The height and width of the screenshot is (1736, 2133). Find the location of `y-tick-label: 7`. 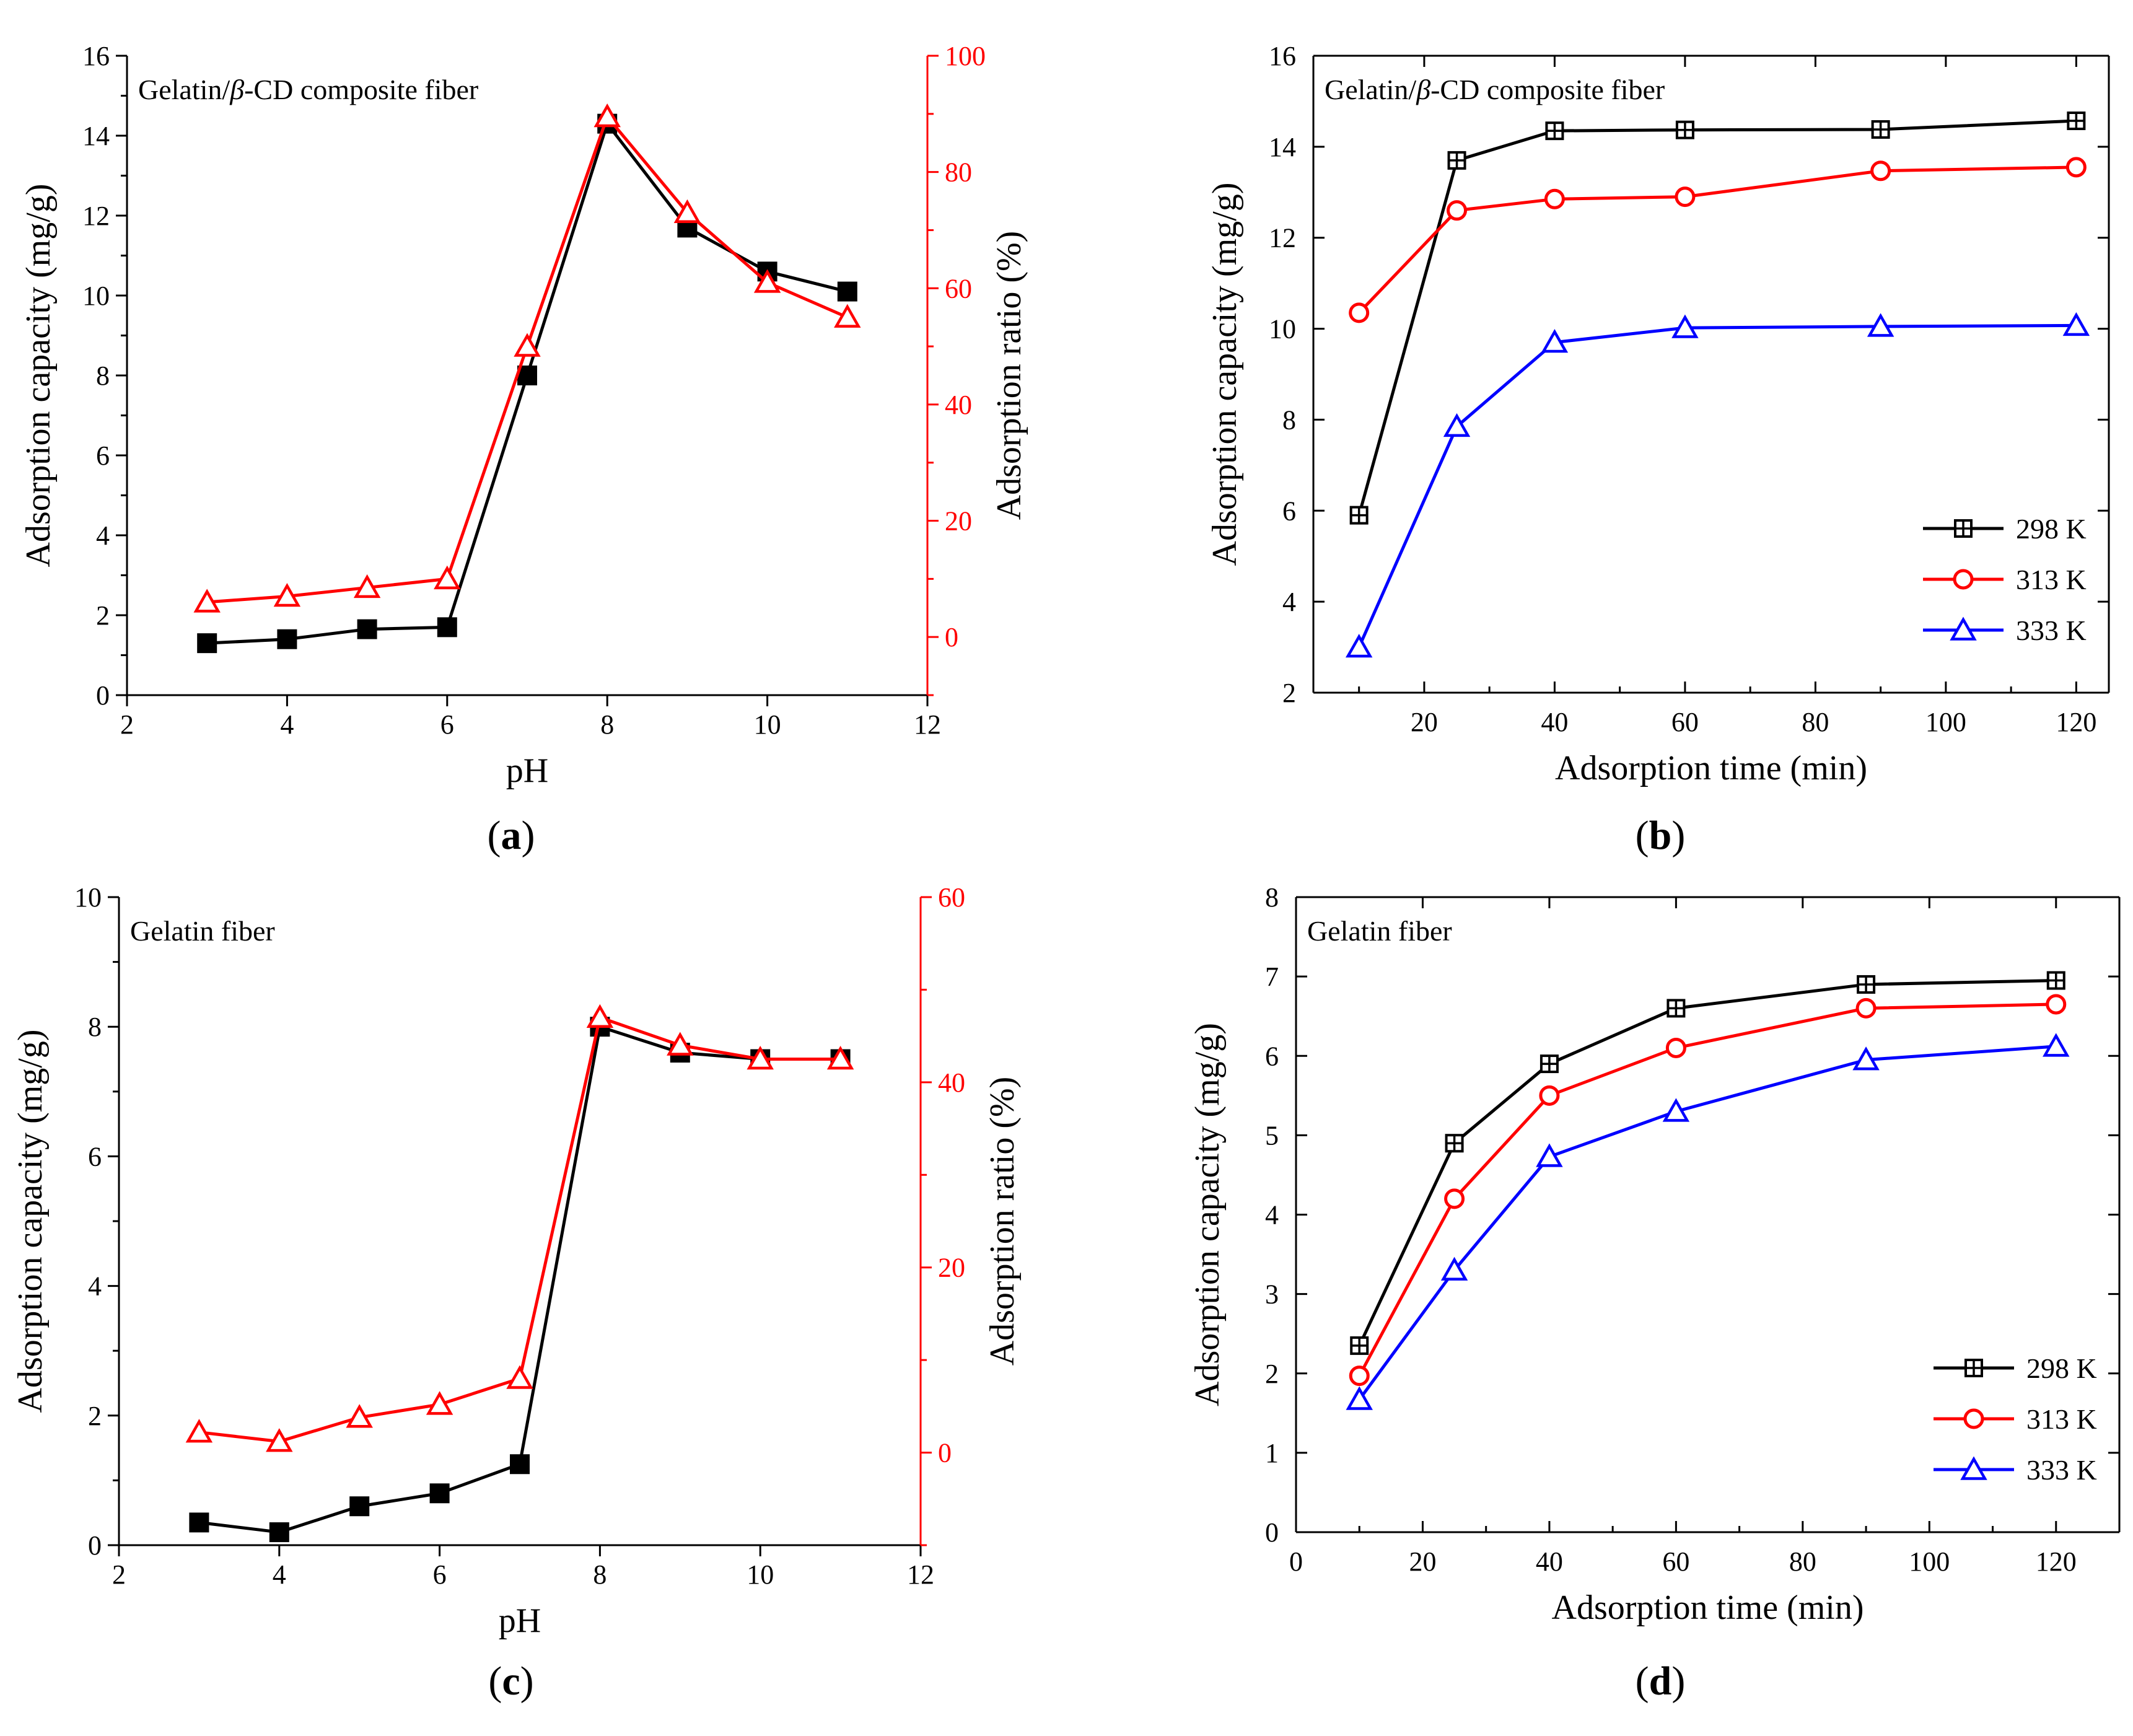

y-tick-label: 7 is located at coordinates (1272, 977).